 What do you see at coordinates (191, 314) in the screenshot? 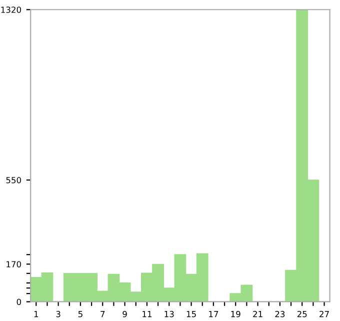
I see `x-tick-label: 15` at bounding box center [191, 314].